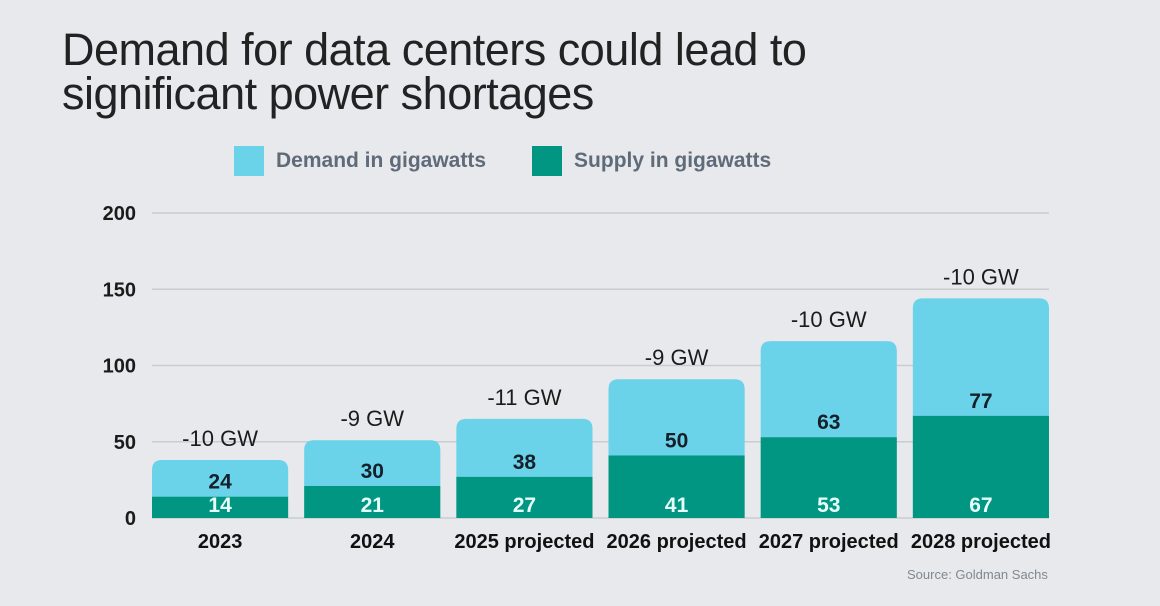 The image size is (1160, 606). I want to click on x-category-label: 2028 projected, so click(981, 542).